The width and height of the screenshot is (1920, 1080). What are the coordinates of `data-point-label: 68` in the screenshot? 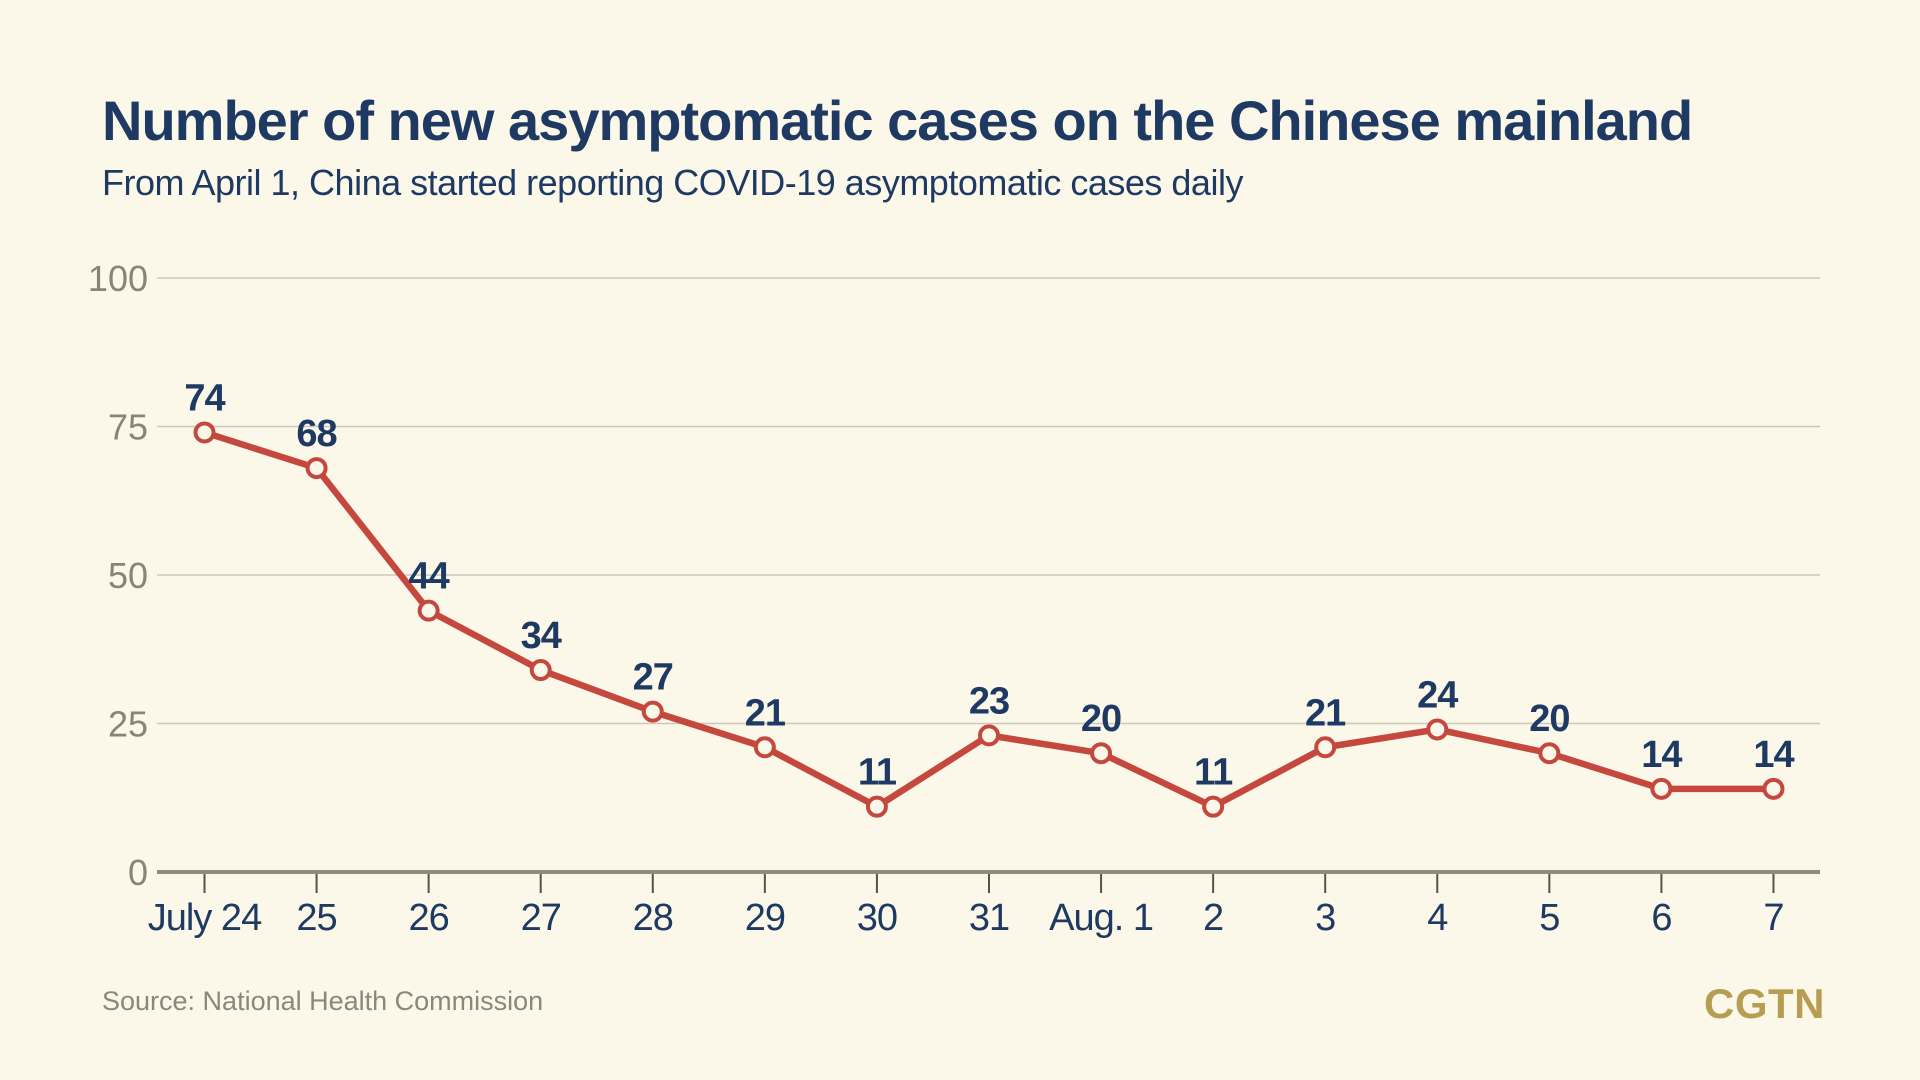 It's located at (316, 434).